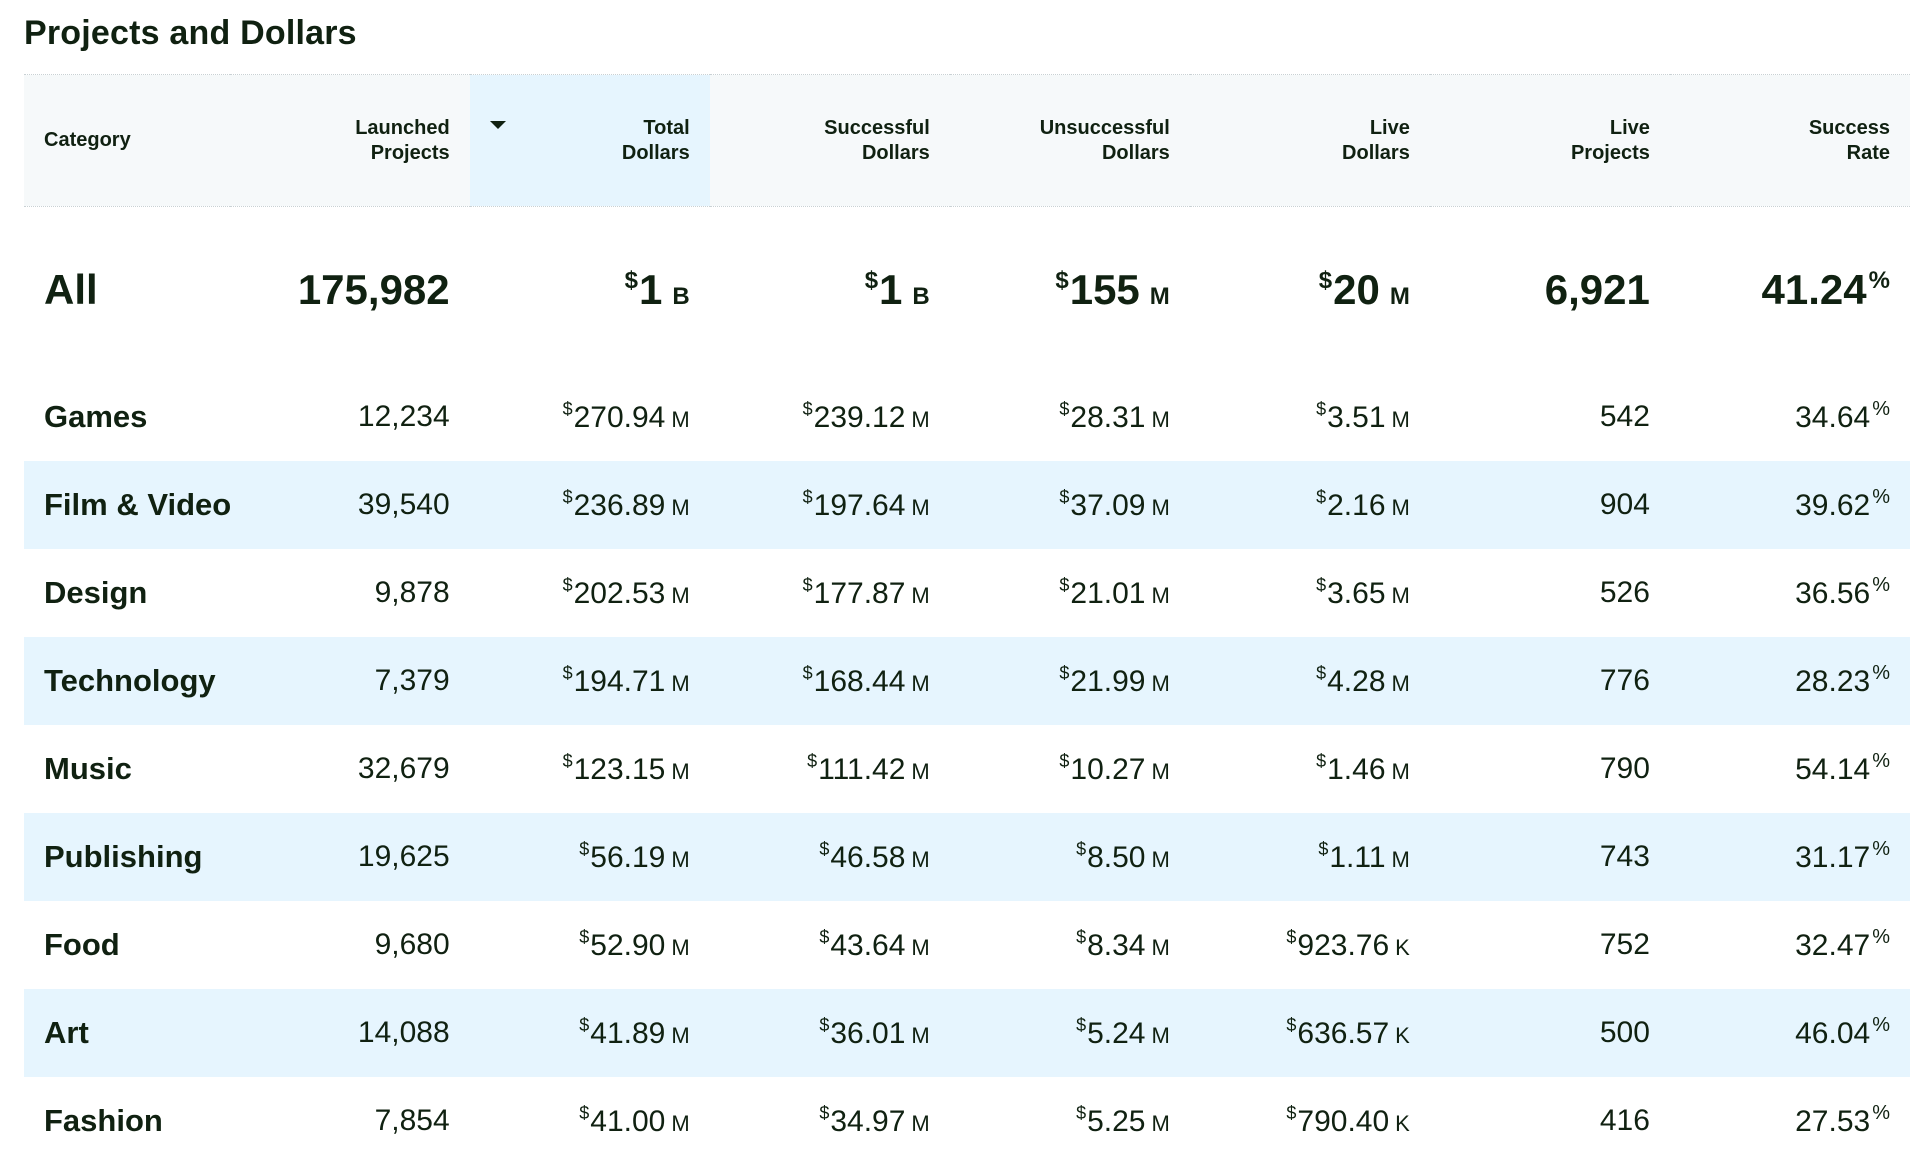 The height and width of the screenshot is (1165, 1910). Describe the element at coordinates (868, 945) in the screenshot. I see `value: 43.64` at that location.